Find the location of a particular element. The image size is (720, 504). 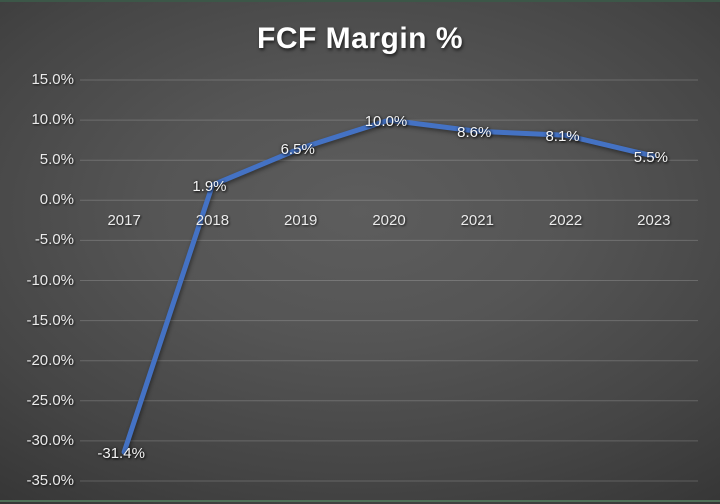

y-axis-tick-label: -35.0% is located at coordinates (50, 480).